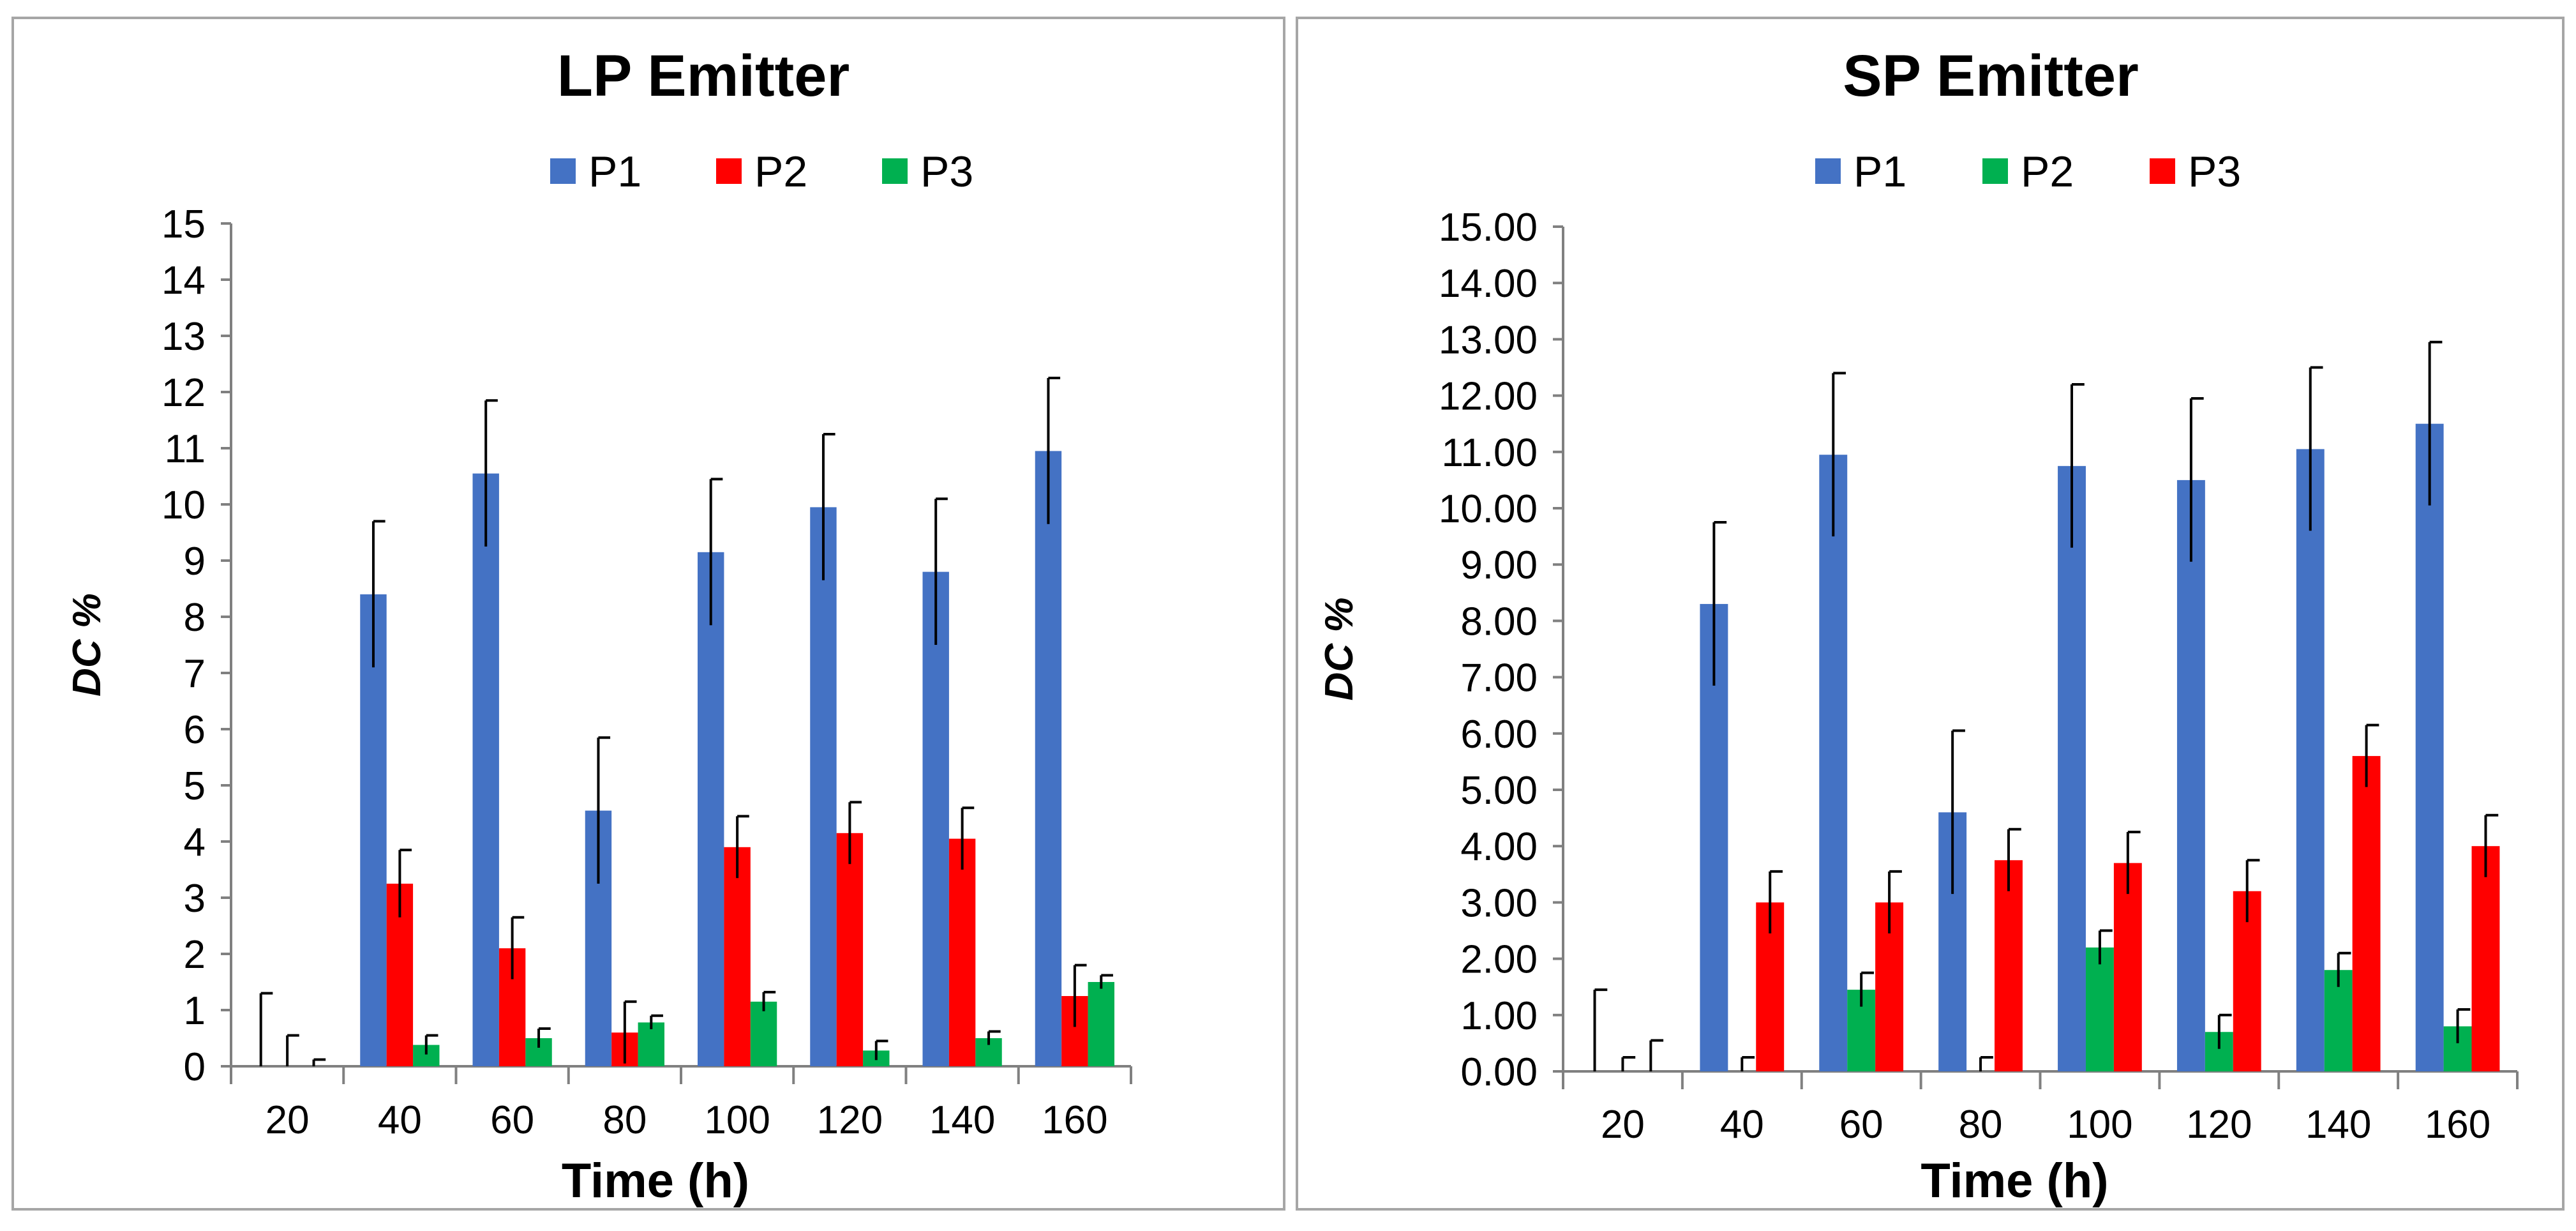  What do you see at coordinates (1833, 763) in the screenshot?
I see `sp-bar-p1-t60` at bounding box center [1833, 763].